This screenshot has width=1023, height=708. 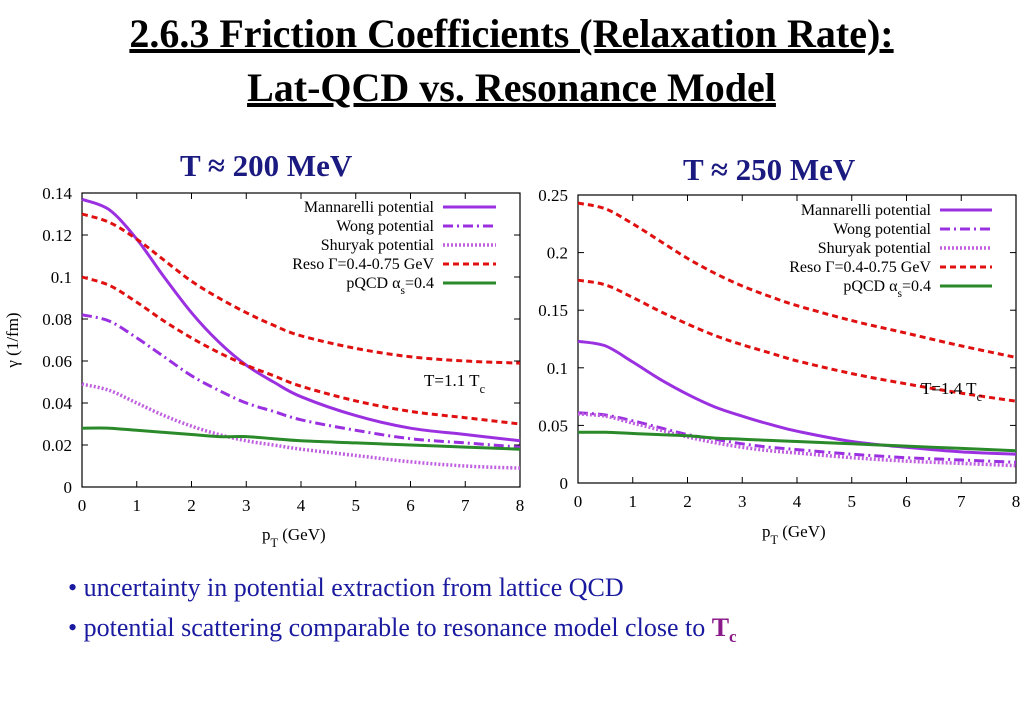 What do you see at coordinates (1016, 501) in the screenshot?
I see `c2-x-tick-label: 8` at bounding box center [1016, 501].